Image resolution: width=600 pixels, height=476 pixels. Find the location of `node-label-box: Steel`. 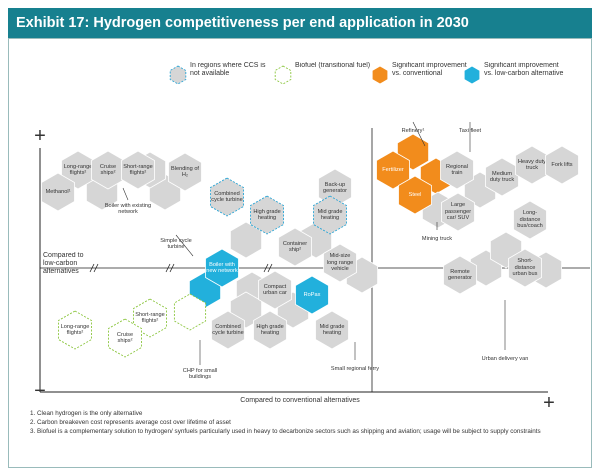

node-label-box: Steel is located at coordinates (415, 194).